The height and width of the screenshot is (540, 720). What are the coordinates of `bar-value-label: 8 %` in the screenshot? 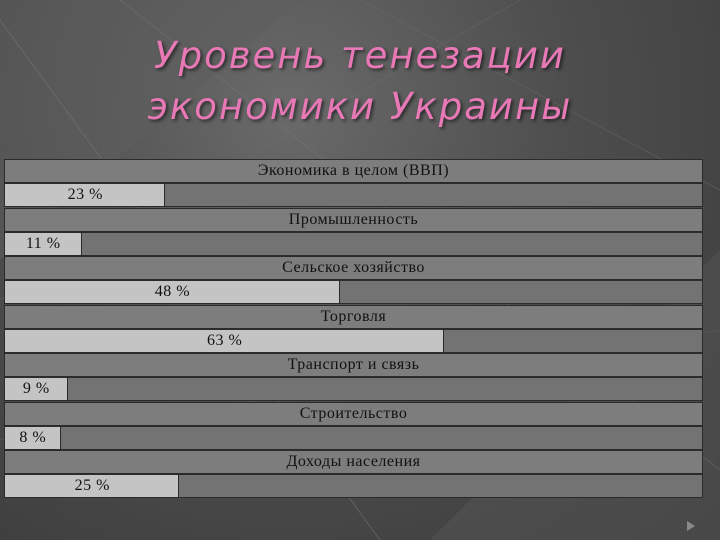 It's located at (33, 437).